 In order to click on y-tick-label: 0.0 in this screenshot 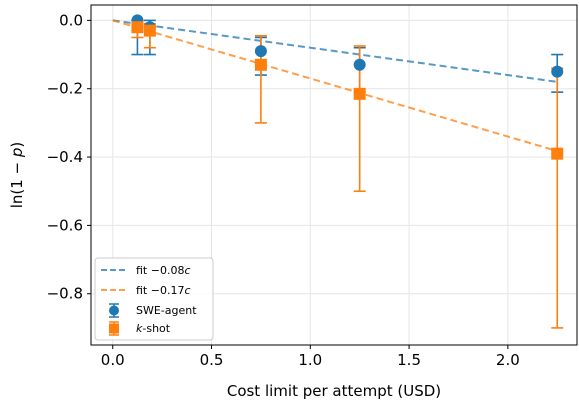, I will do `click(71, 20)`.